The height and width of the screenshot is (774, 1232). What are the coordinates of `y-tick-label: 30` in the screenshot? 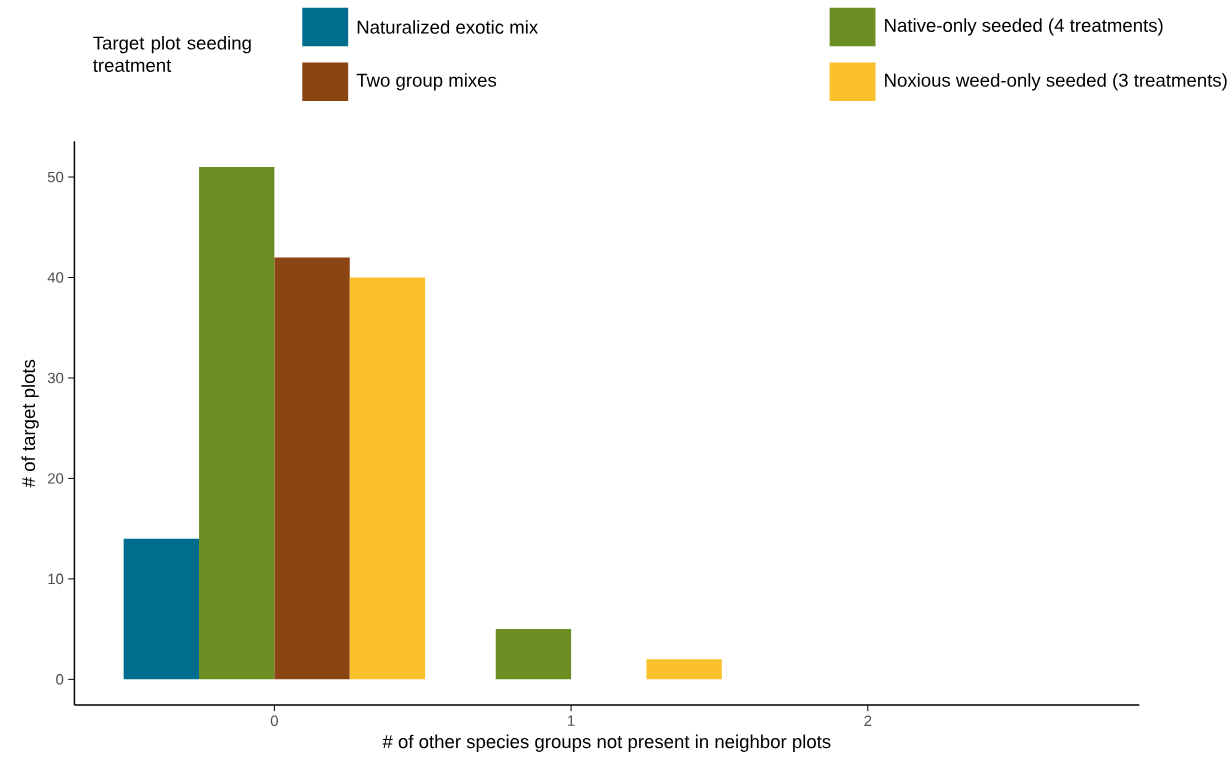 It's located at (55, 378).